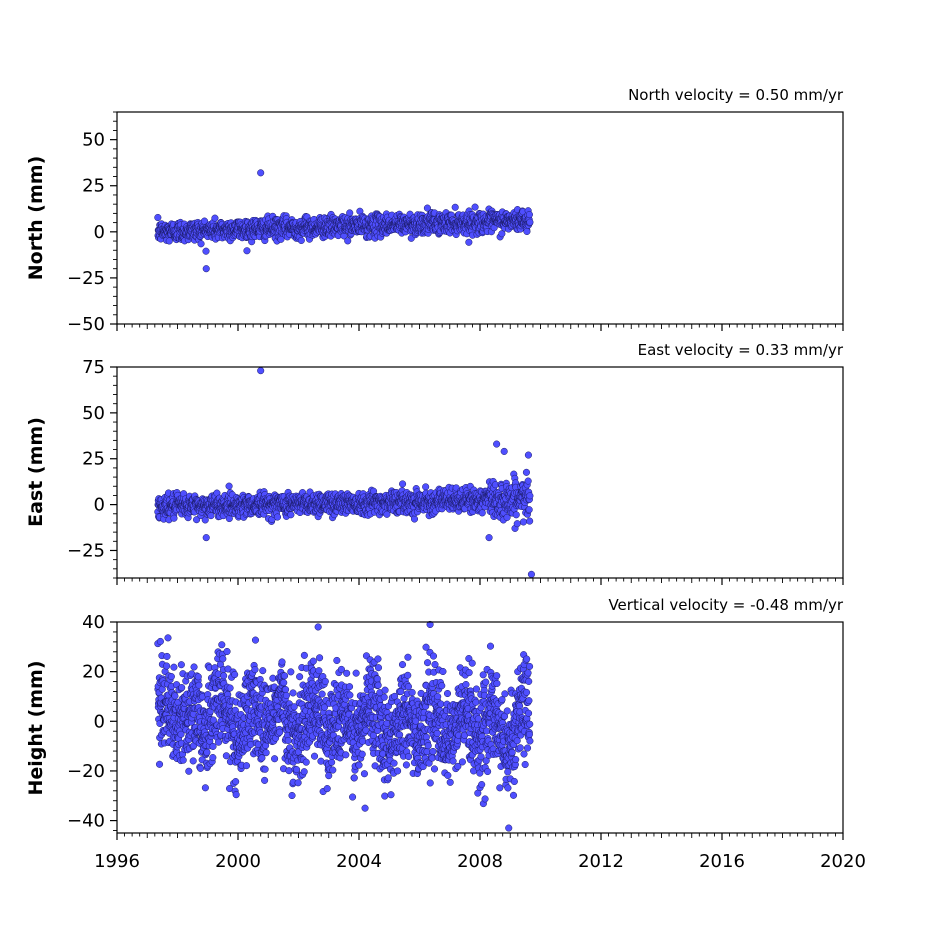 The image size is (937, 937). Describe the element at coordinates (36, 218) in the screenshot. I see `north-y-axis-label: North (mm)` at that location.